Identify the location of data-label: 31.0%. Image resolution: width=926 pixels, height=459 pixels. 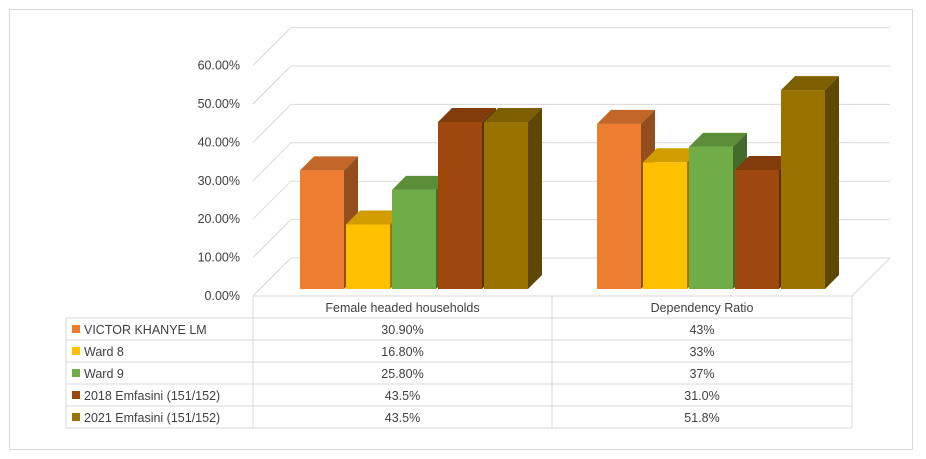
(701, 396).